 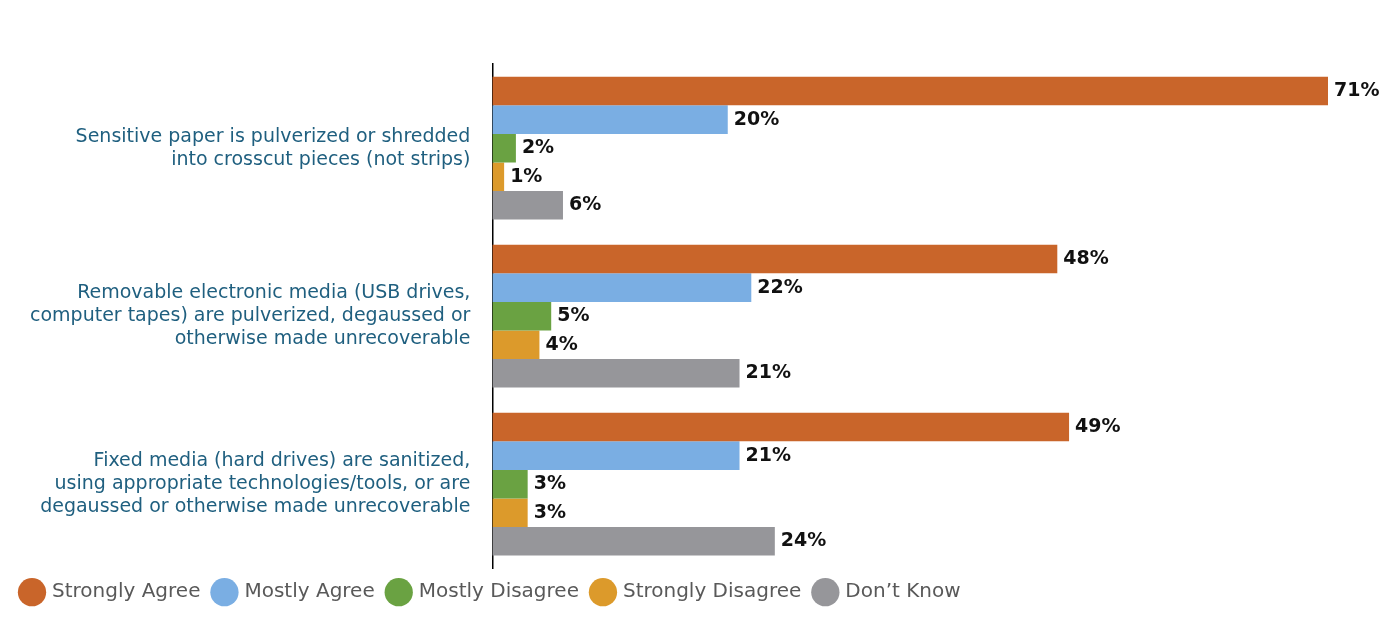 I want to click on data-label: 4%, so click(x=561, y=342).